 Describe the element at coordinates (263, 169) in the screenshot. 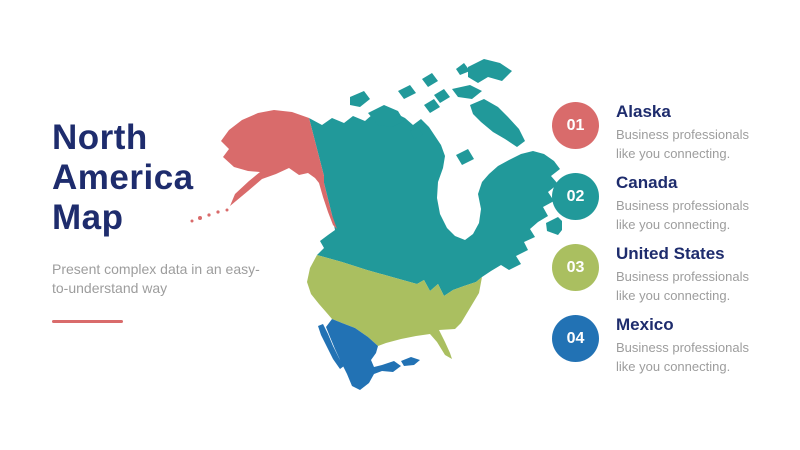

I see `map-region-alaska` at that location.